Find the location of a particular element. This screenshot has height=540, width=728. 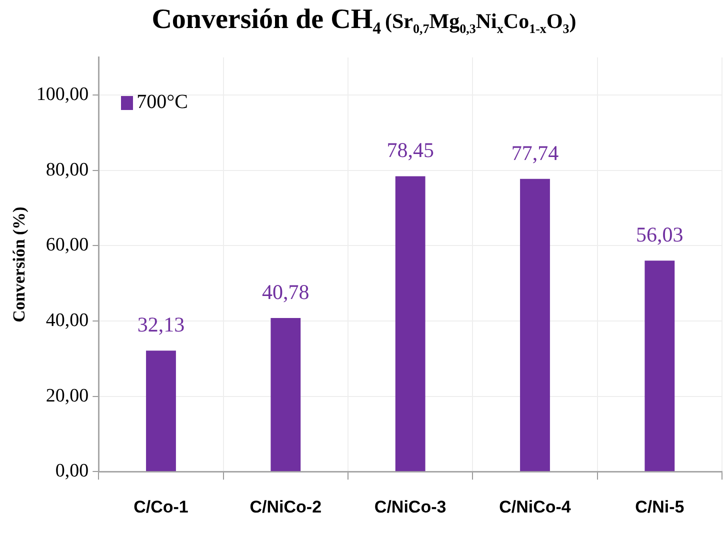

y-tick-label: 0,00 is located at coordinates (72, 471).